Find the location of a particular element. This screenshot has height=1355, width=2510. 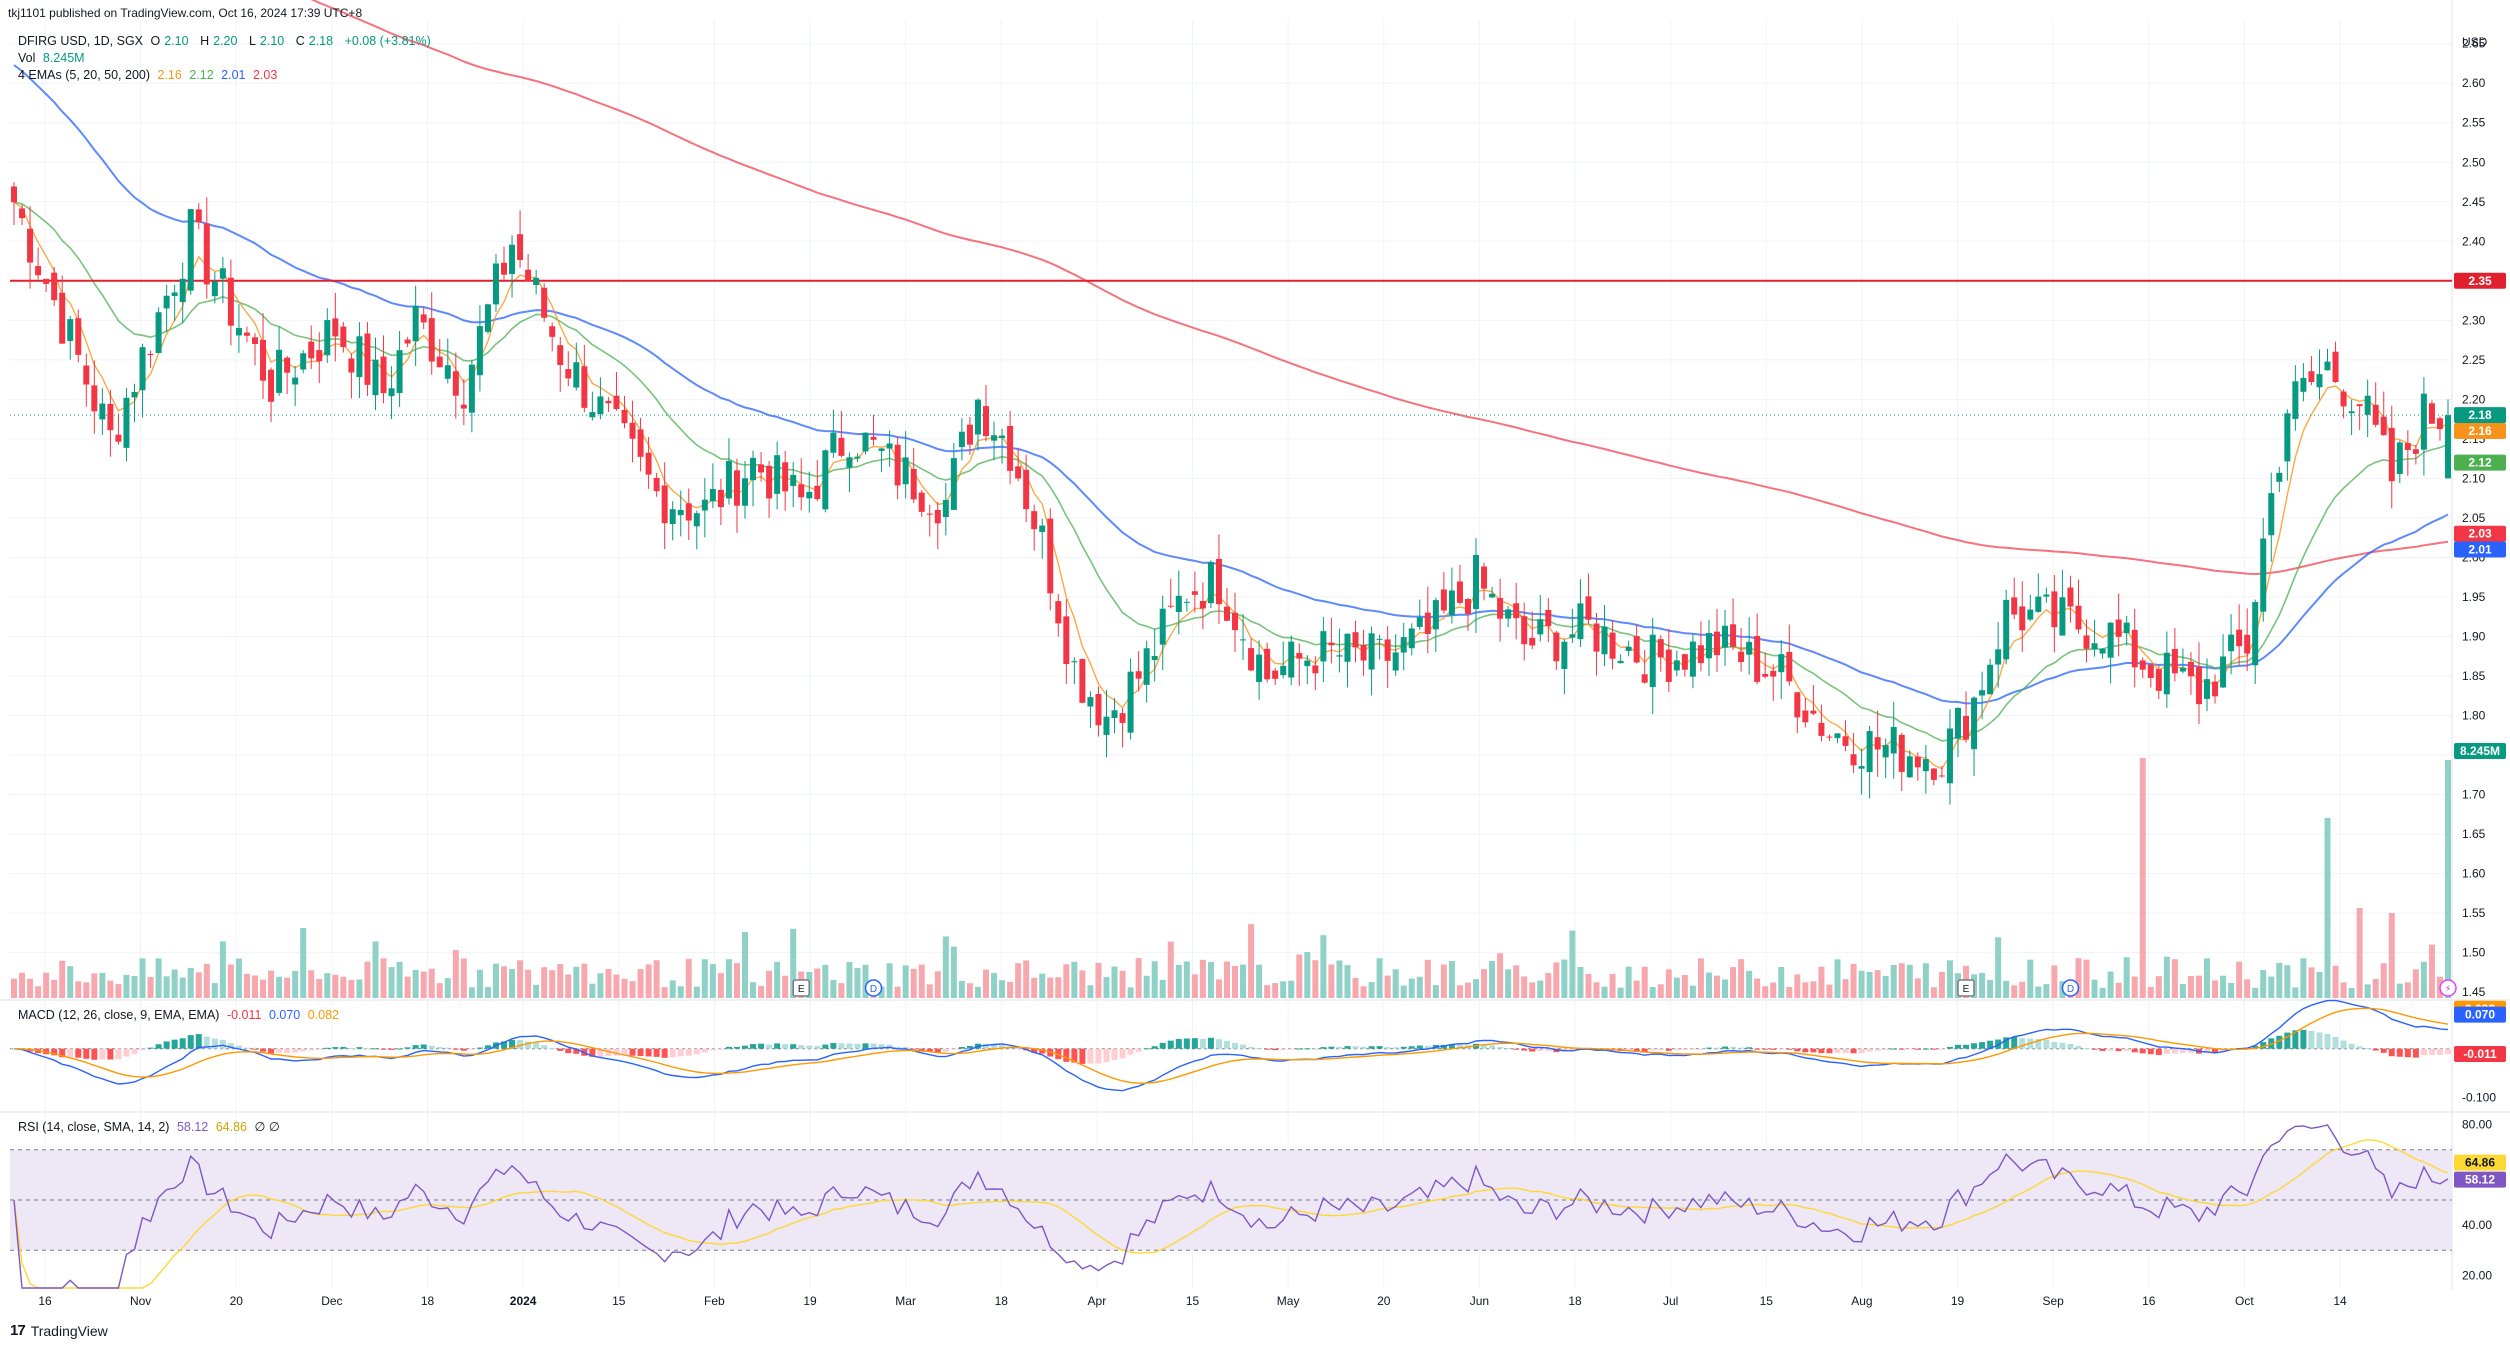

tradingview-logo: 17 TradingView is located at coordinates (59, 1330).